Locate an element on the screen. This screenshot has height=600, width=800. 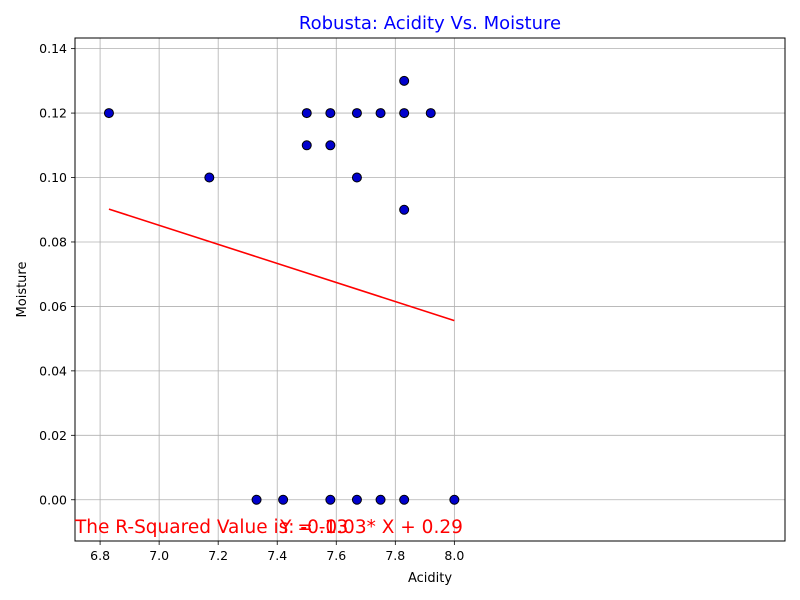
x-tick-label: 7.8 is located at coordinates (395, 555).